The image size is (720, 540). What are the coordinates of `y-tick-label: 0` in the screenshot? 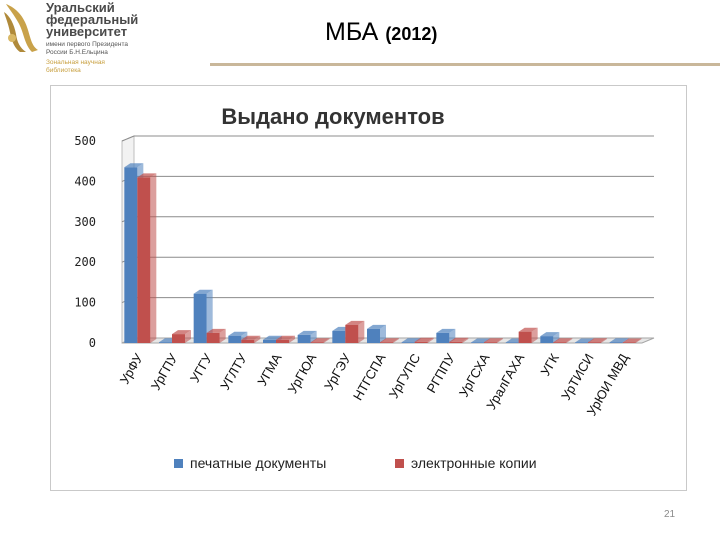 It's located at (92, 343).